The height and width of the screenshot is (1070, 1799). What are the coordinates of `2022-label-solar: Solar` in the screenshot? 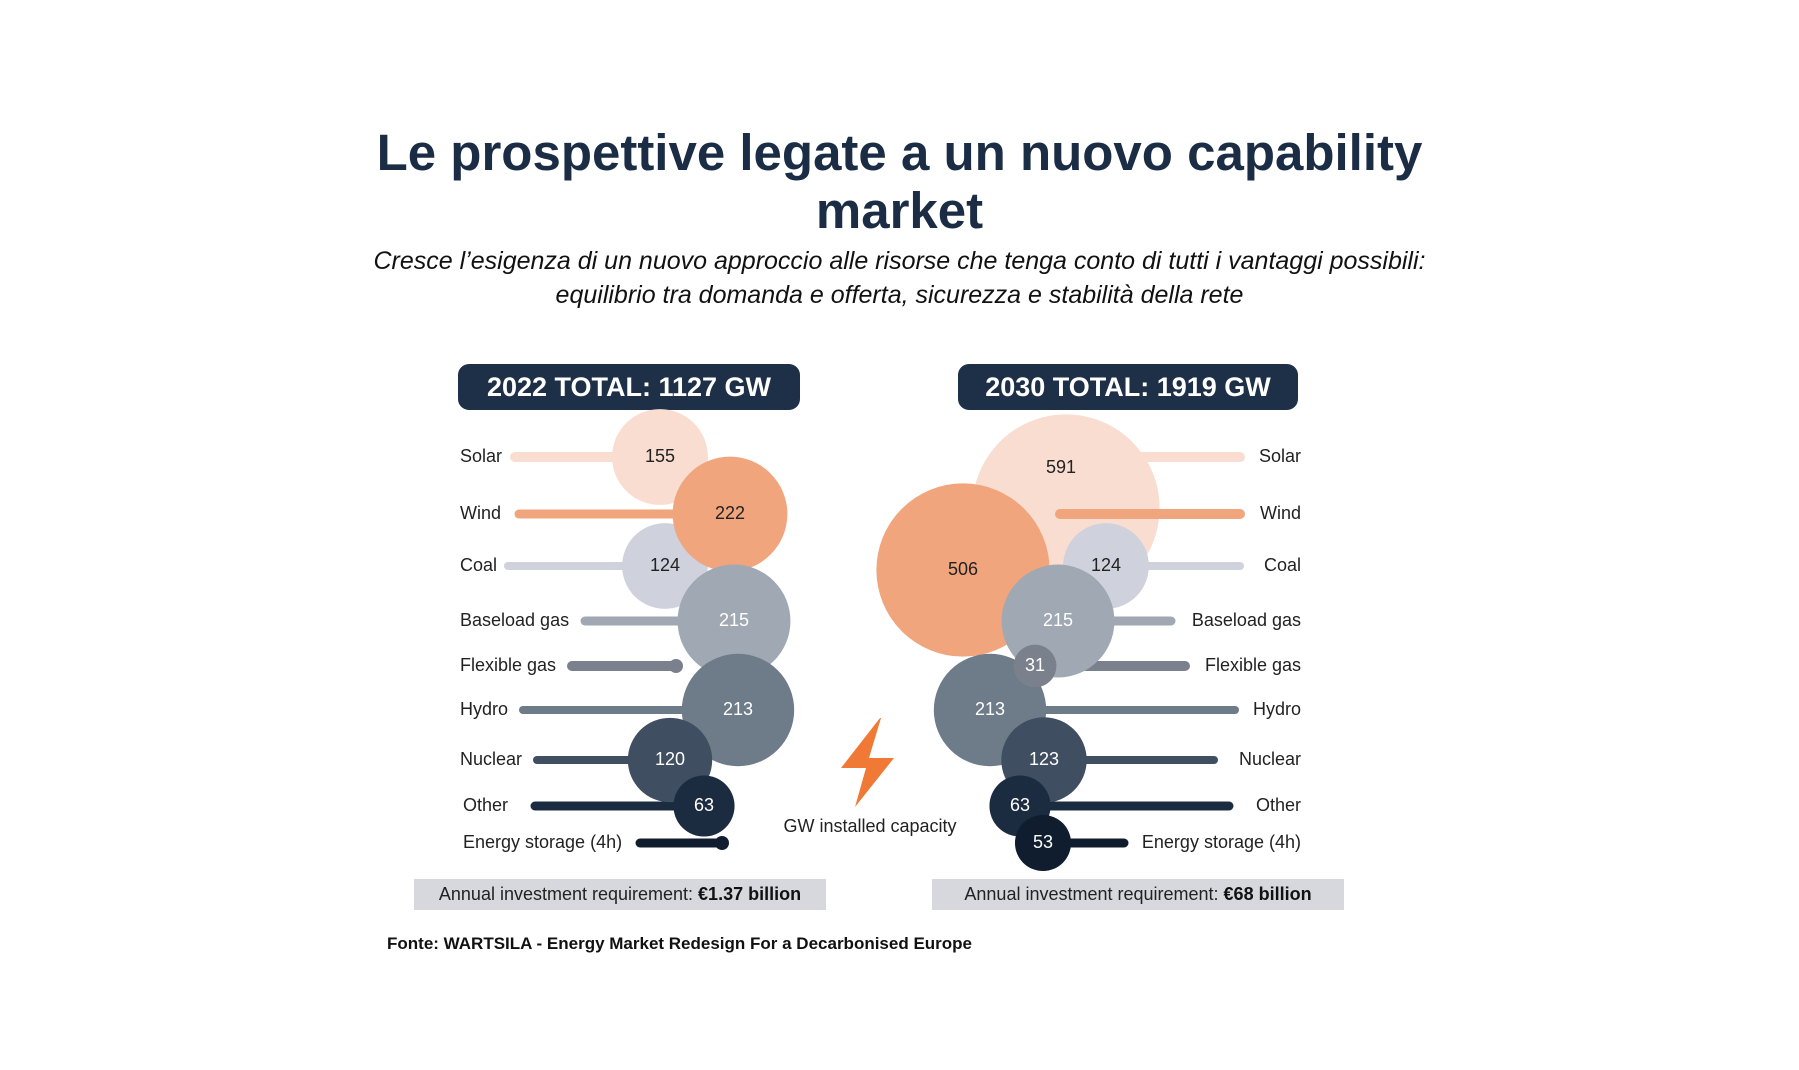 It's located at (481, 456).